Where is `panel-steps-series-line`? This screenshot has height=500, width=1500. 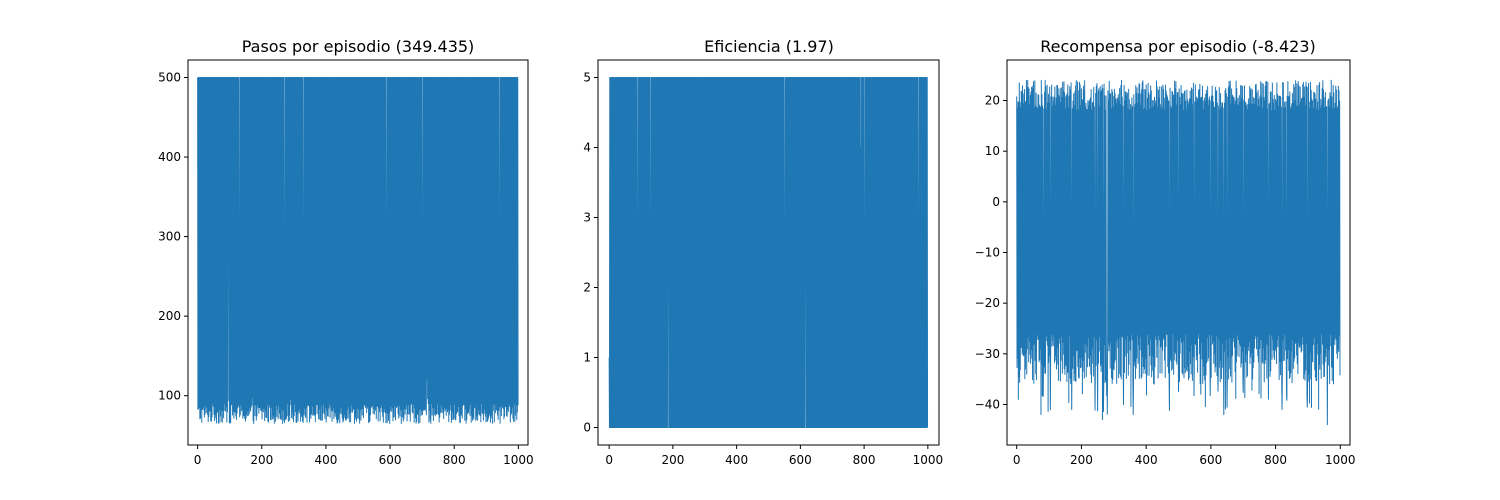
panel-steps-series-line is located at coordinates (358, 251).